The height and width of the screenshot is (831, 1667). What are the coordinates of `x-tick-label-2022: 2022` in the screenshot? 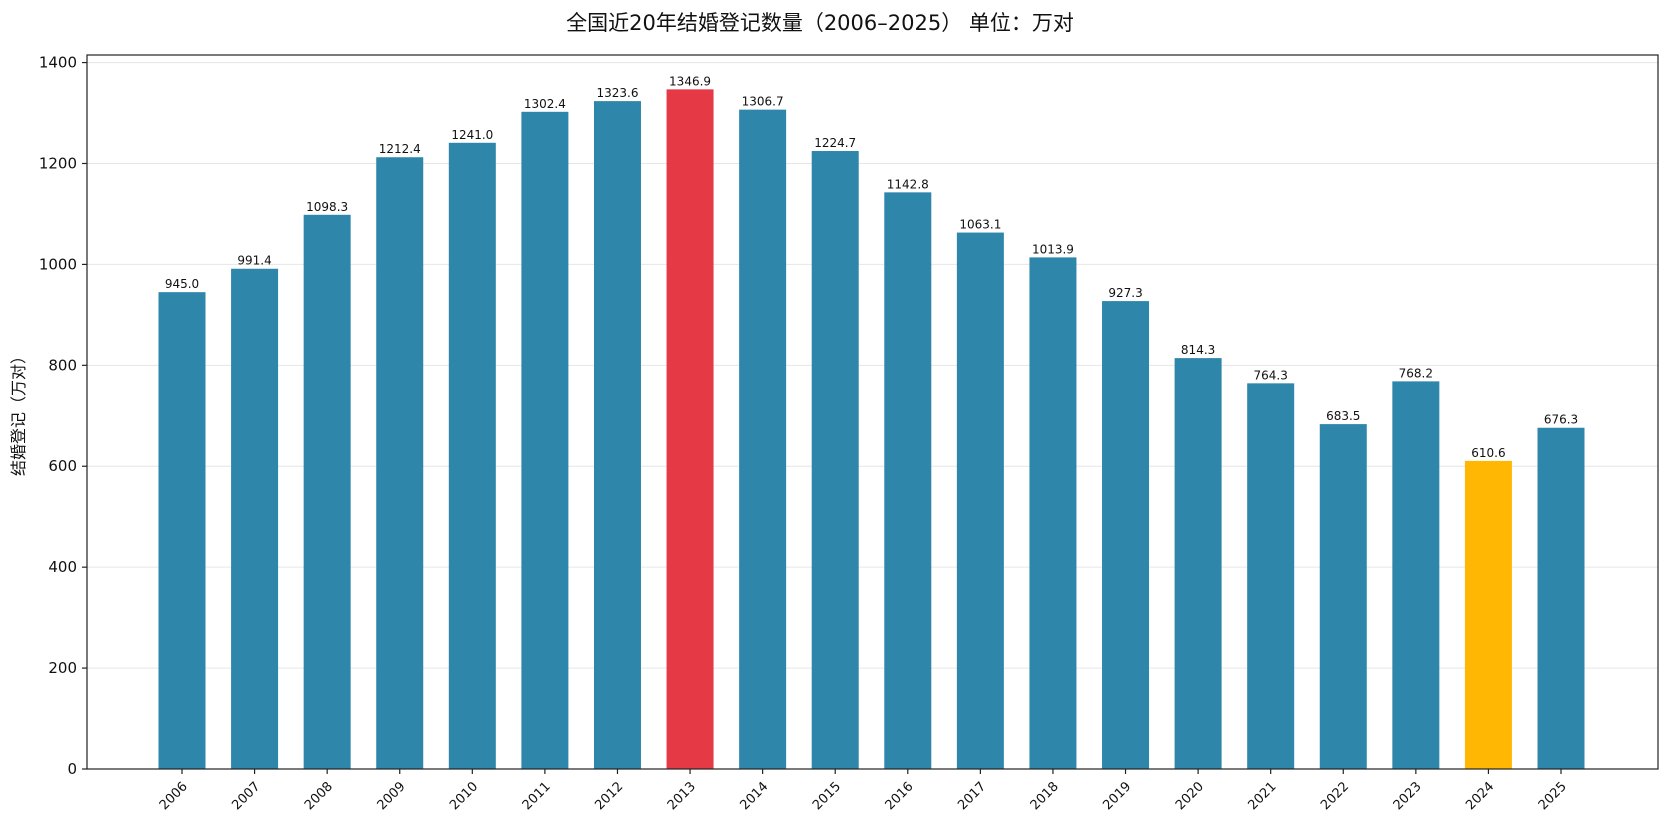 It's located at (1335, 796).